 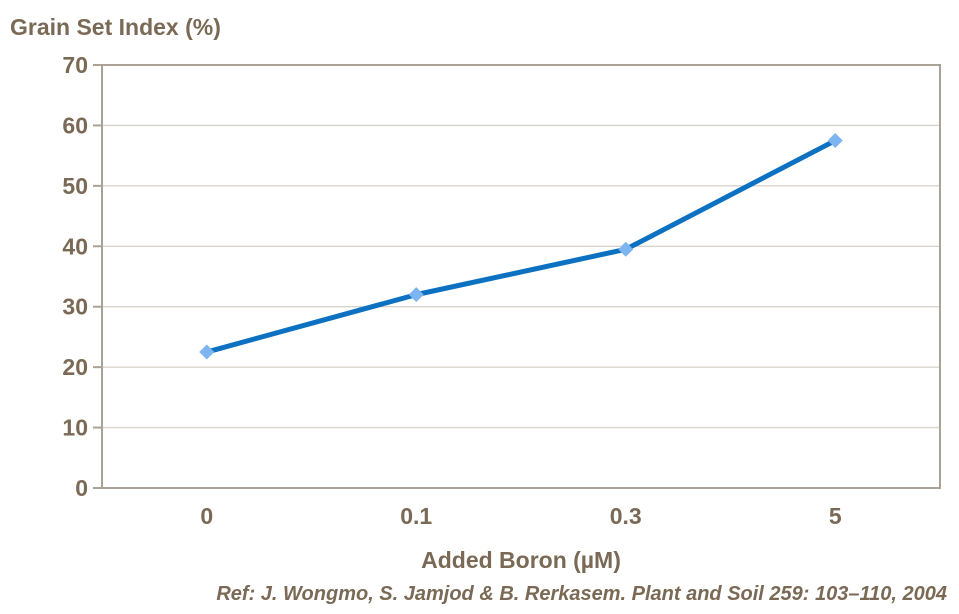 I want to click on y-tick-label: 20, so click(x=75, y=367).